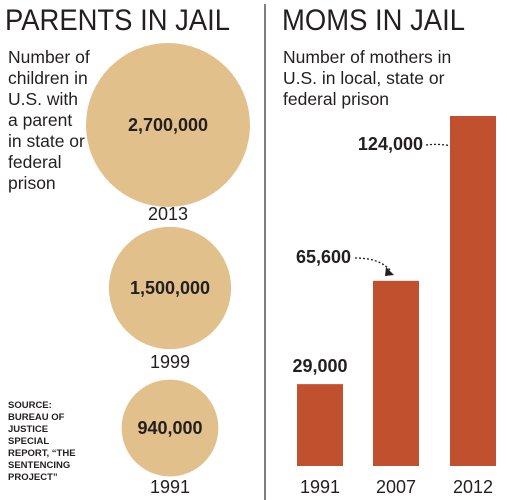  What do you see at coordinates (473, 487) in the screenshot?
I see `x-tick-label: 2012` at bounding box center [473, 487].